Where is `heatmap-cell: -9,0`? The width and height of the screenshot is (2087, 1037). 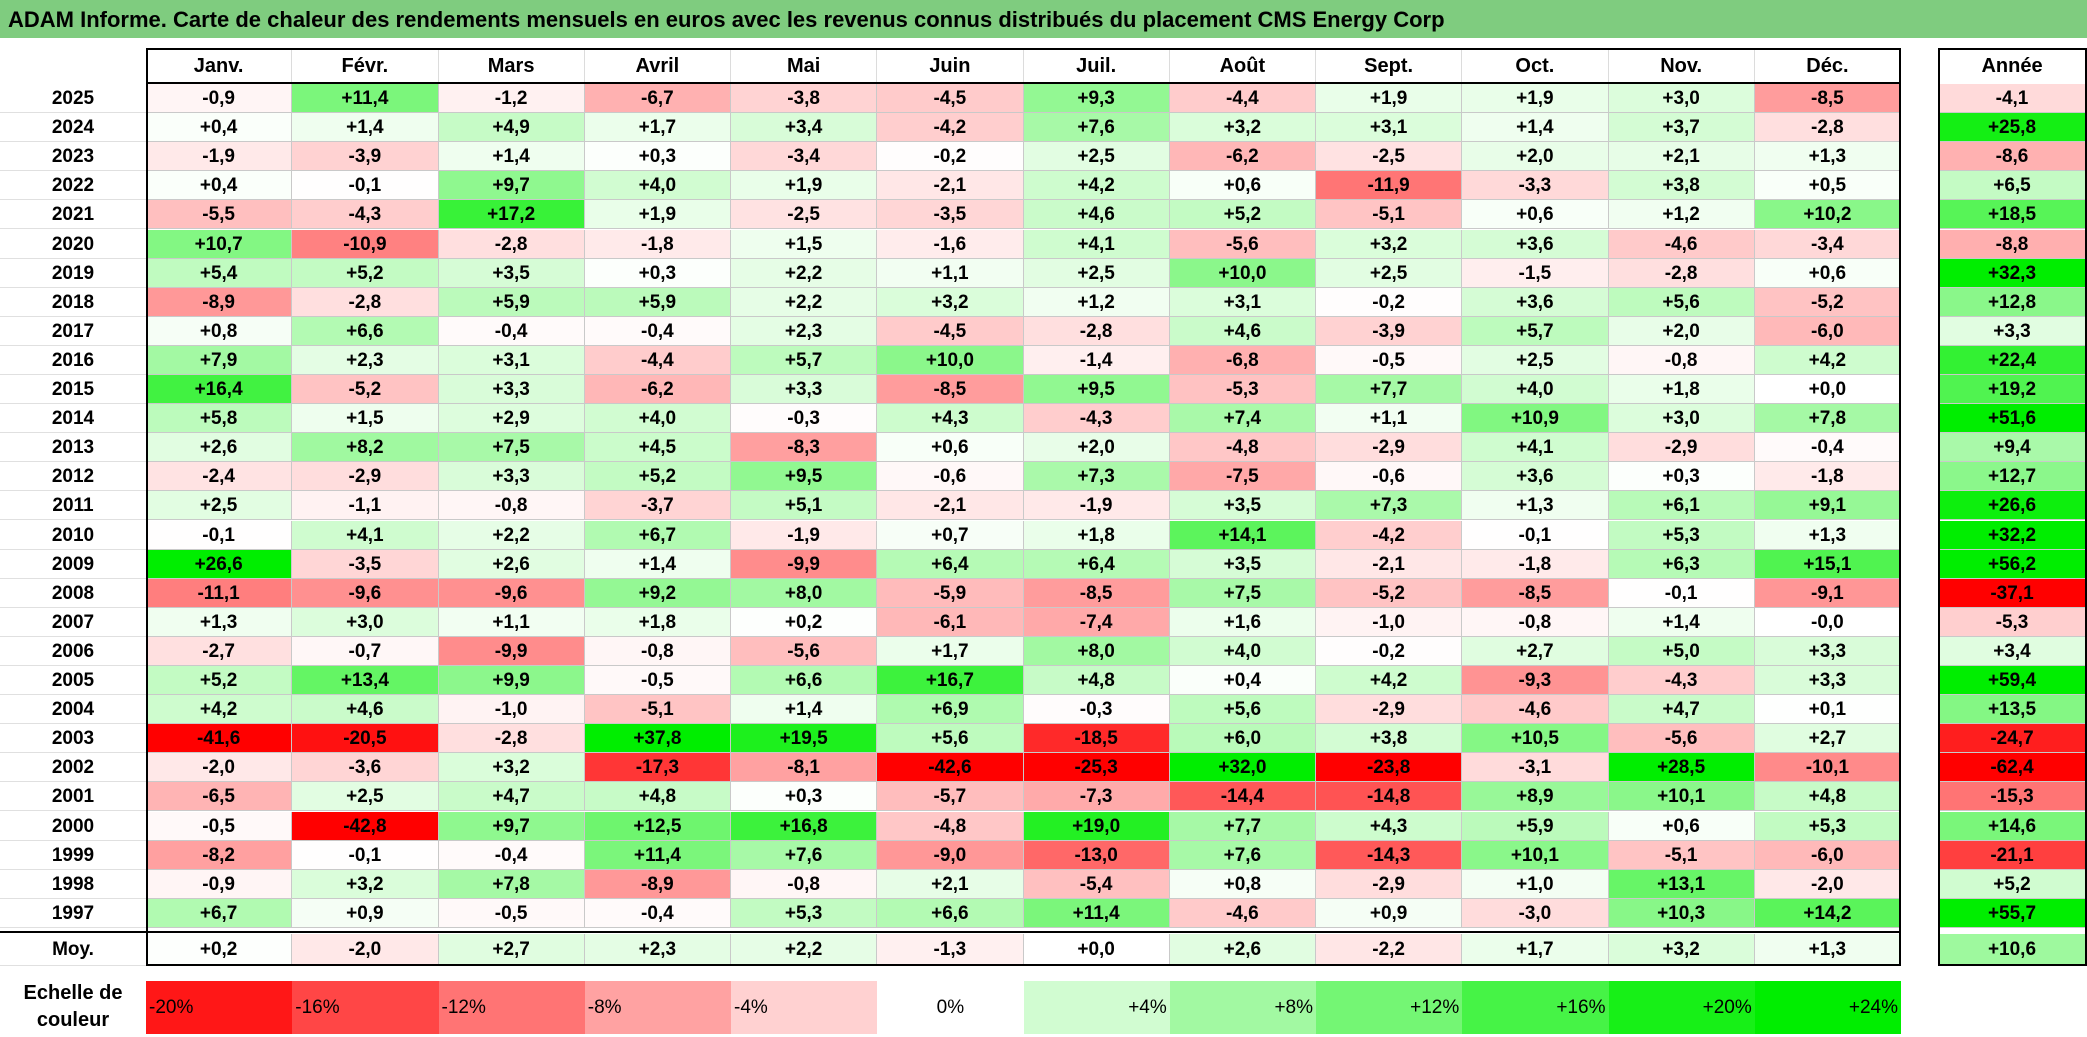 heatmap-cell: -9,0 is located at coordinates (950, 855).